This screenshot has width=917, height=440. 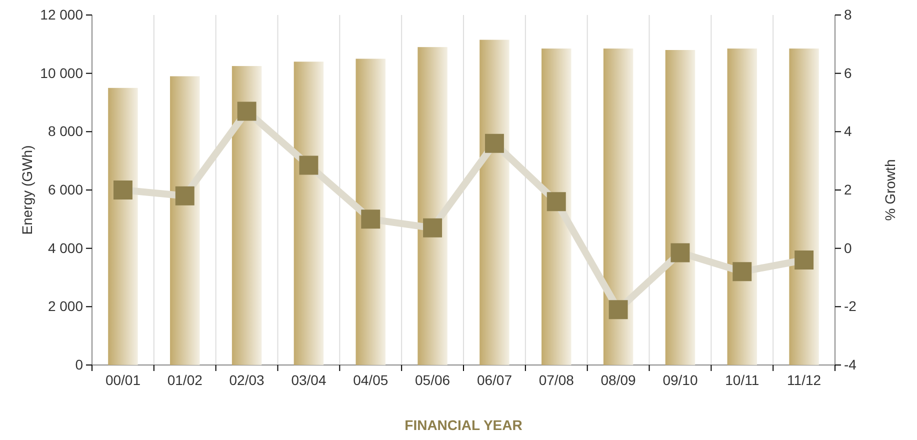 What do you see at coordinates (850, 364) in the screenshot?
I see `y2-tick-label: -4` at bounding box center [850, 364].